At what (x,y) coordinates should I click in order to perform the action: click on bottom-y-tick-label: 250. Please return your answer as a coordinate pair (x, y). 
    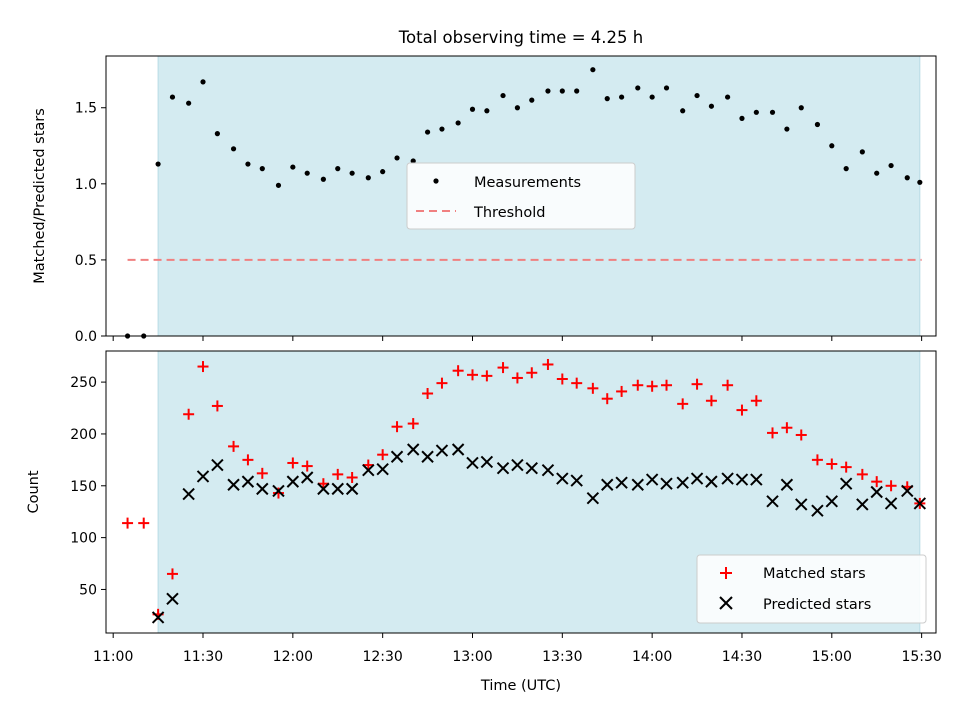
    Looking at the image, I should click on (83, 383).